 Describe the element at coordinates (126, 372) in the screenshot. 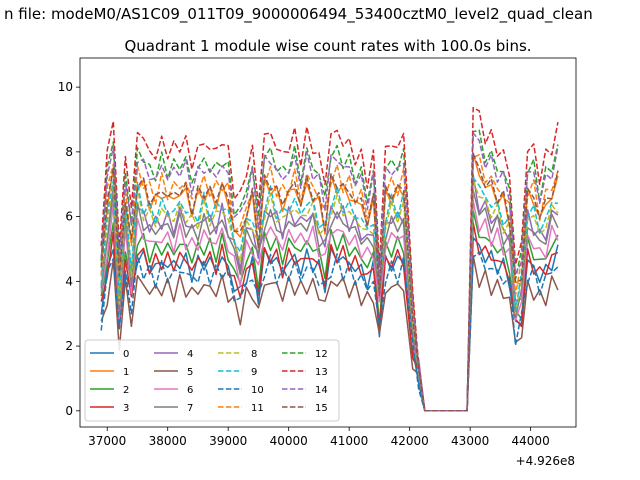

I see `legend-label-1: 1` at that location.